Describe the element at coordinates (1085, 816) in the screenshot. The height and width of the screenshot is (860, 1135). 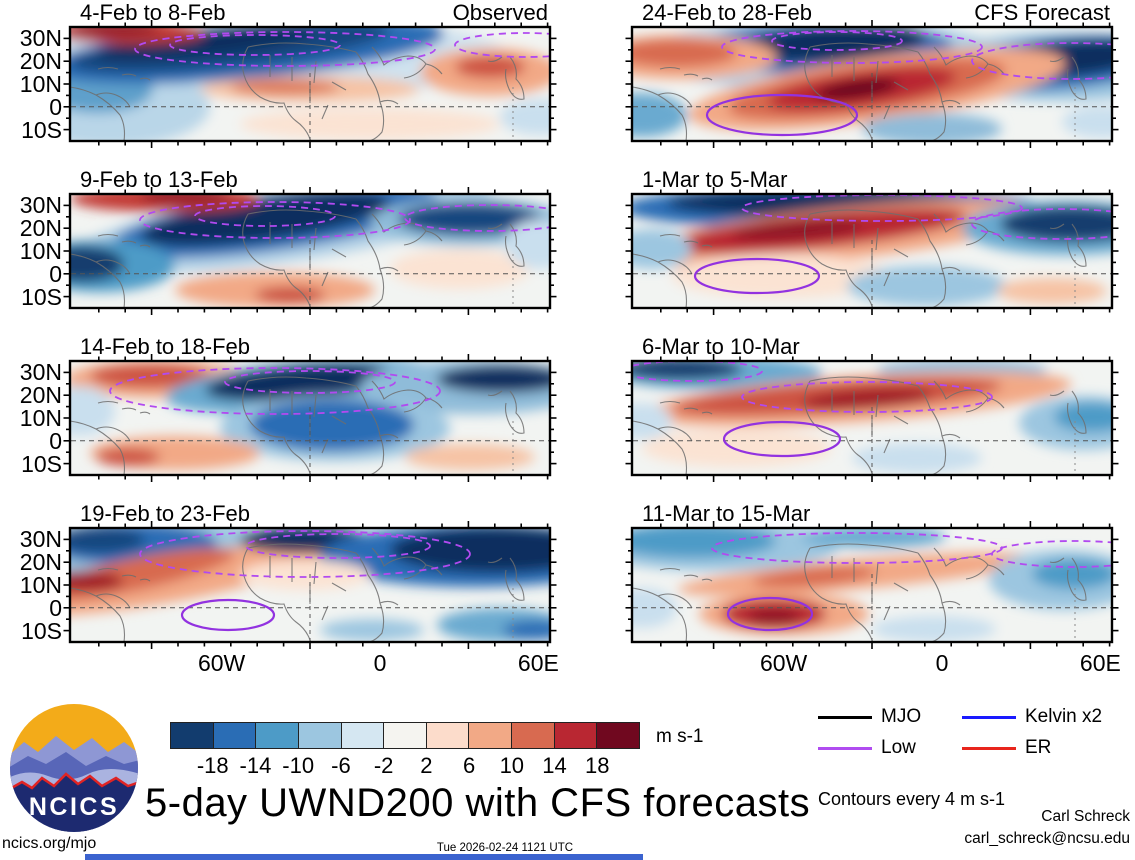
I see `author-credit: Carl Schreck` at that location.